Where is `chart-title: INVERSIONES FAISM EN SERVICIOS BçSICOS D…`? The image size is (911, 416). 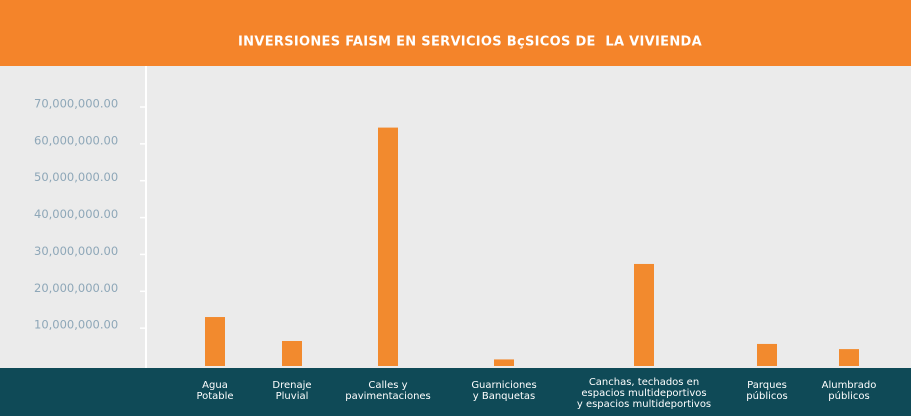
chart-title: INVERSIONES FAISM EN SERVICIOS BçSICOS D… is located at coordinates (470, 42).